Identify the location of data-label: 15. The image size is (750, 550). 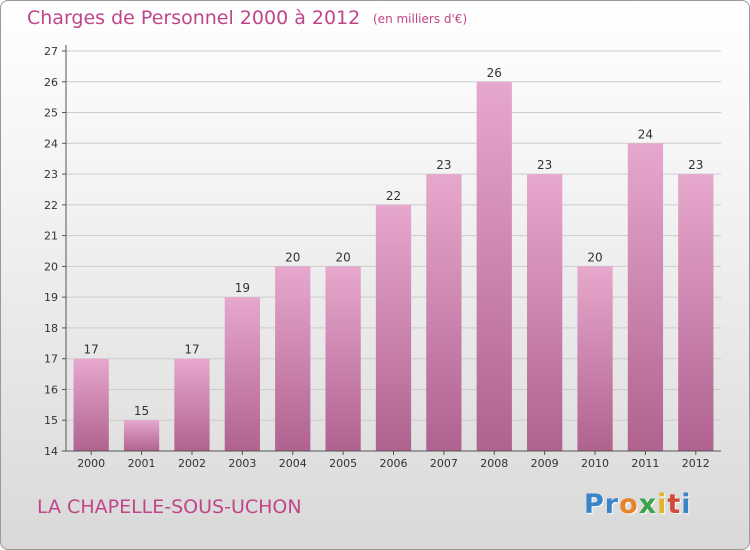
(141, 411).